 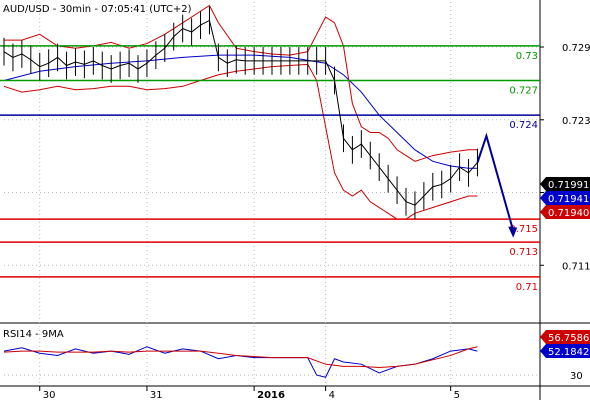 I want to click on series-rsi-ma, so click(x=240, y=357).